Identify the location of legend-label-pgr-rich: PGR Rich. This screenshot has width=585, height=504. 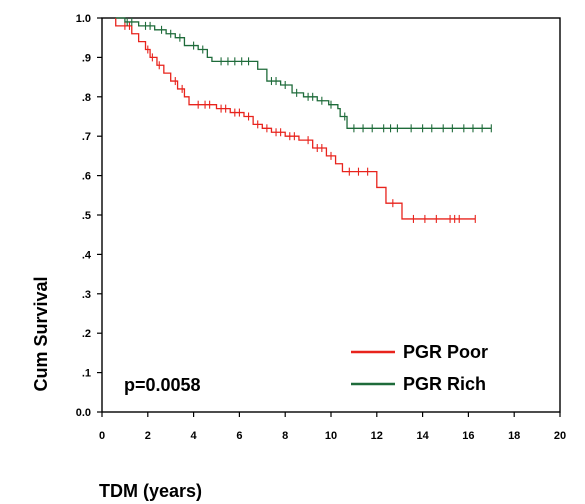
(444, 384).